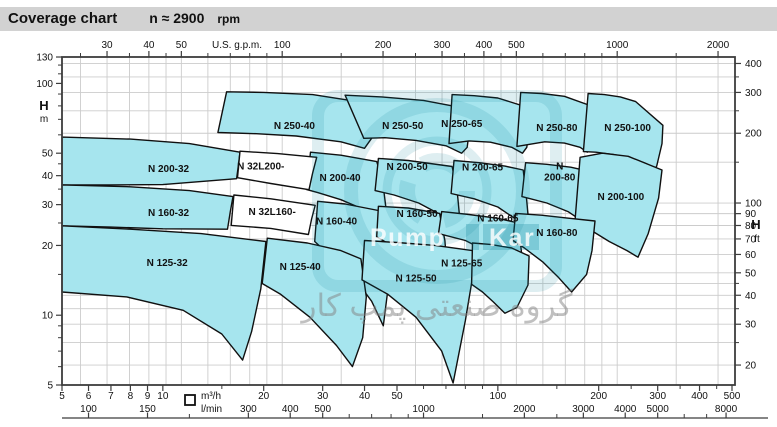 The image size is (777, 427). I want to click on tick-label-m3h: 30, so click(323, 396).